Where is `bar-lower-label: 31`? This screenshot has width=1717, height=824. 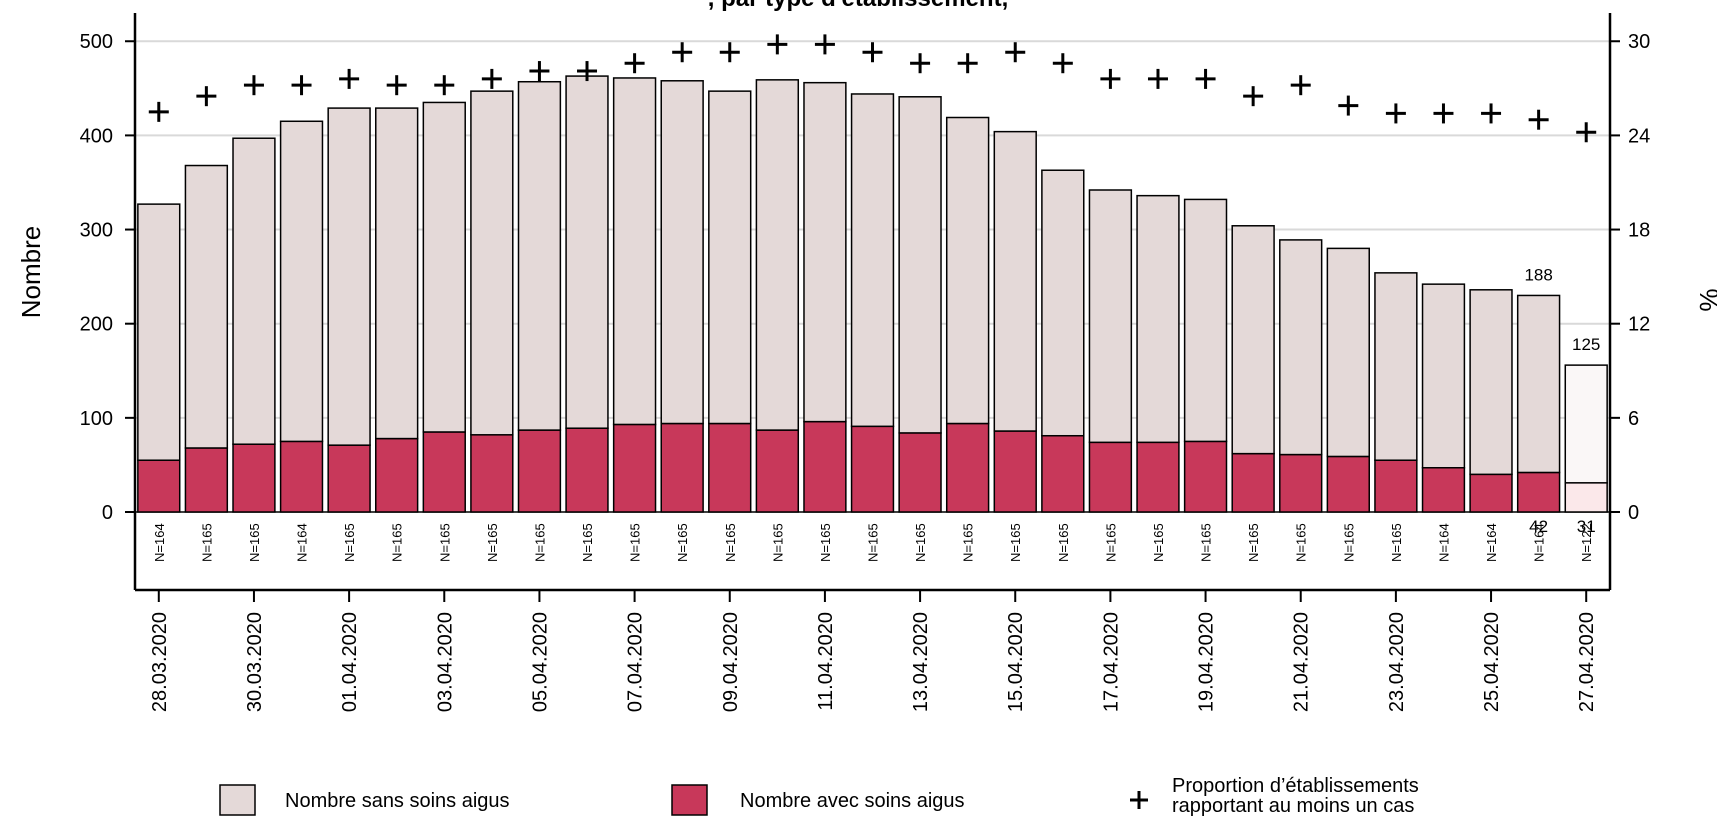
bar-lower-label: 31 is located at coordinates (1586, 526).